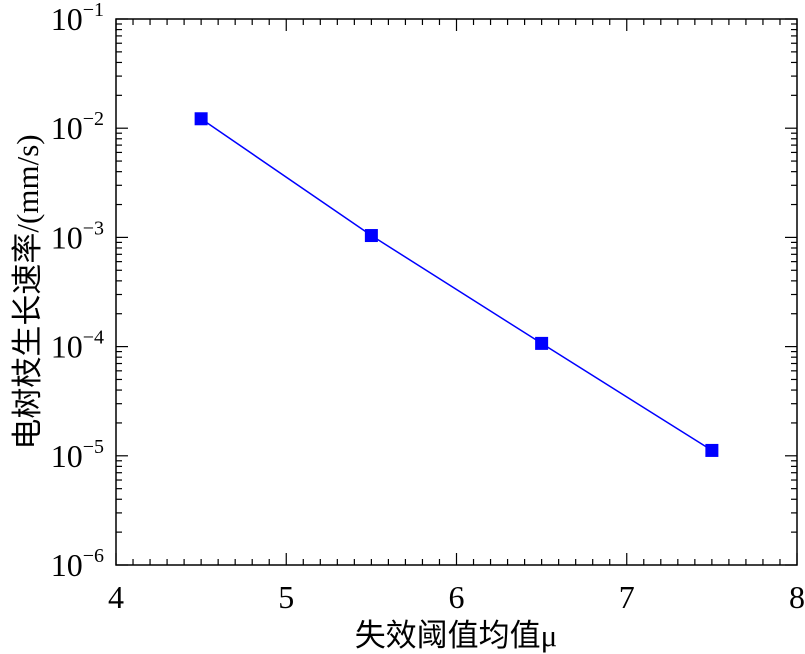 This screenshot has height=654, width=805. I want to click on x-tick-label: 8, so click(797, 597).